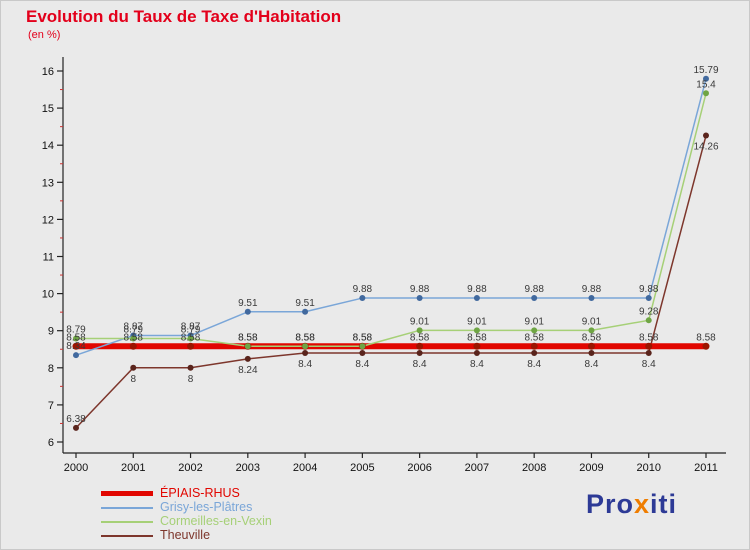  Describe the element at coordinates (248, 370) in the screenshot. I see `svg-text: 8.24` at that location.